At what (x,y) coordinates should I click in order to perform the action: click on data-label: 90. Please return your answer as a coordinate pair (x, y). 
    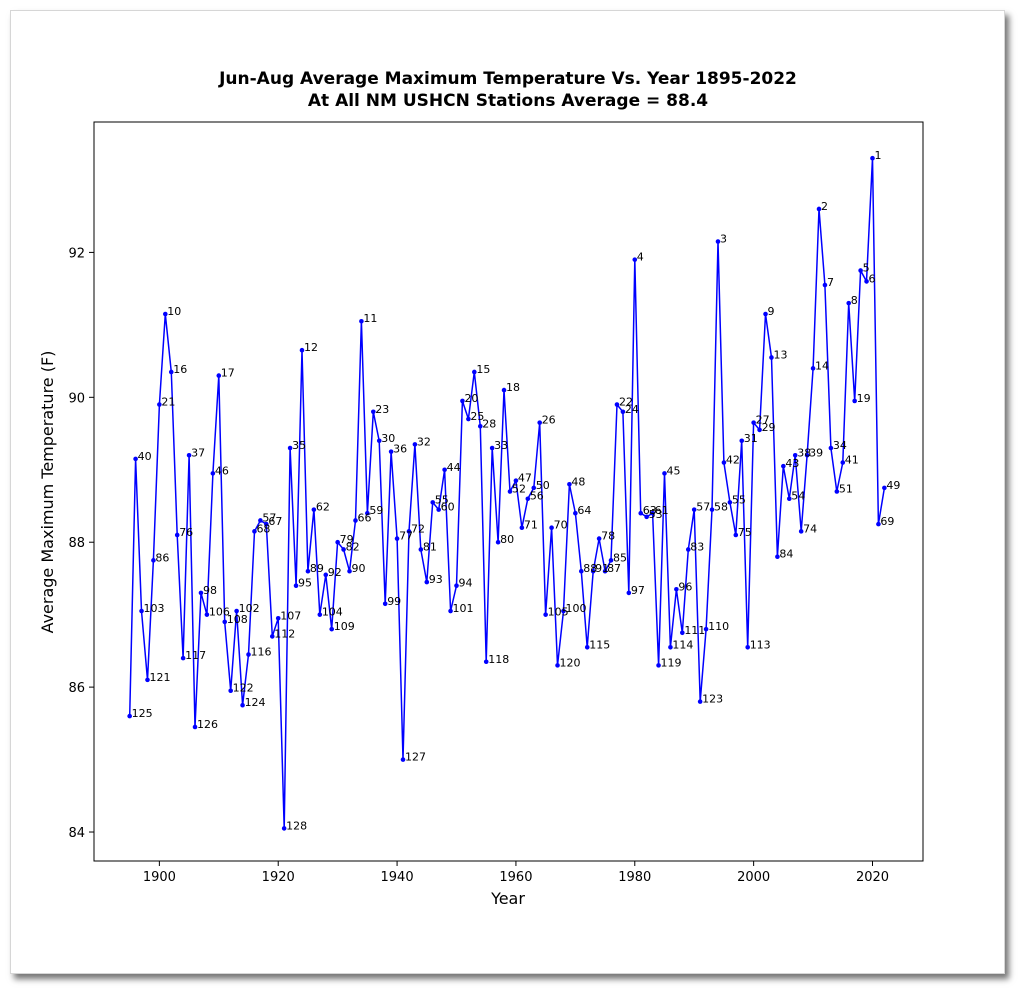
    Looking at the image, I should click on (359, 568).